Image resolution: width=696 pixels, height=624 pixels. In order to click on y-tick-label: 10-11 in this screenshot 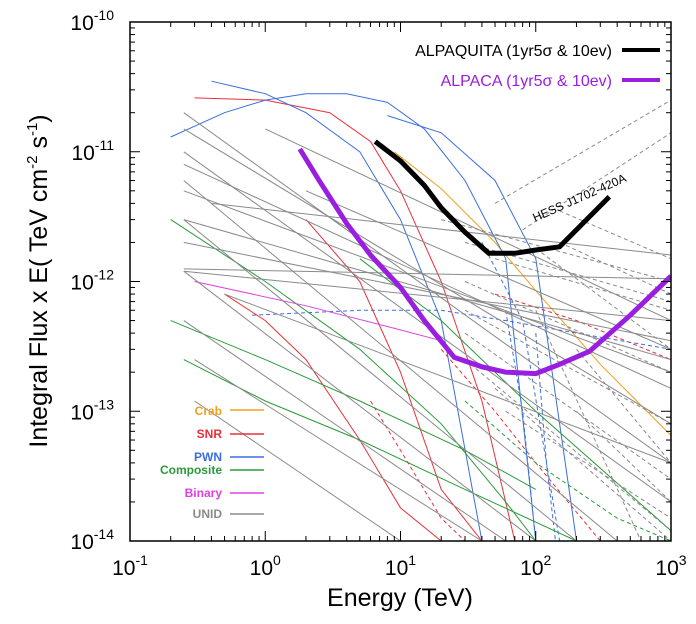, I will do `click(92, 151)`.